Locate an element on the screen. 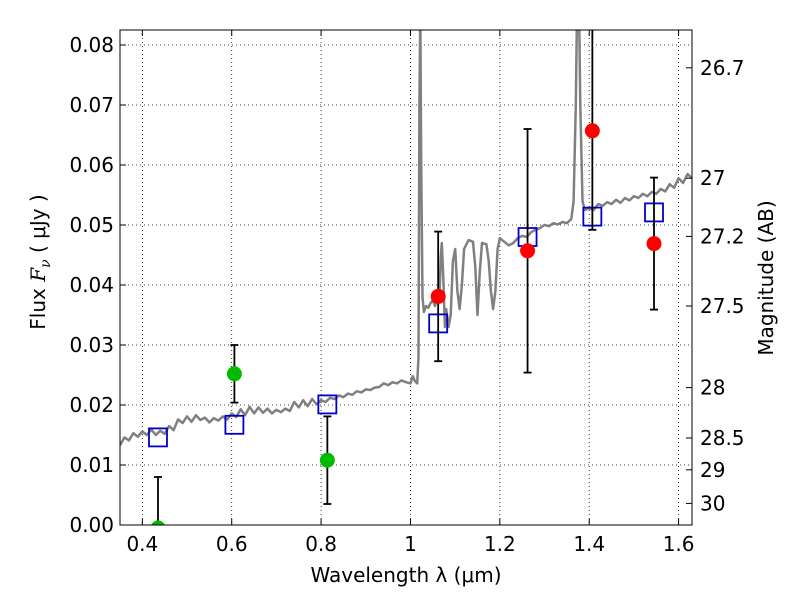 The image size is (800, 600). y2-tick-label: 28.5 is located at coordinates (722, 438).